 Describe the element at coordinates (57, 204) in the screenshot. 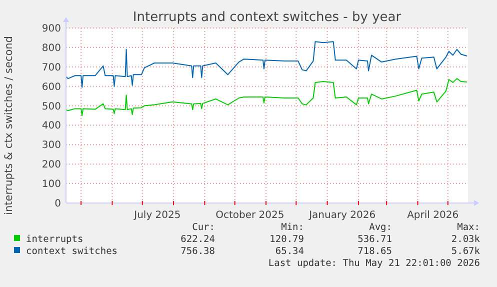

I see `y-tick-label: 0` at that location.